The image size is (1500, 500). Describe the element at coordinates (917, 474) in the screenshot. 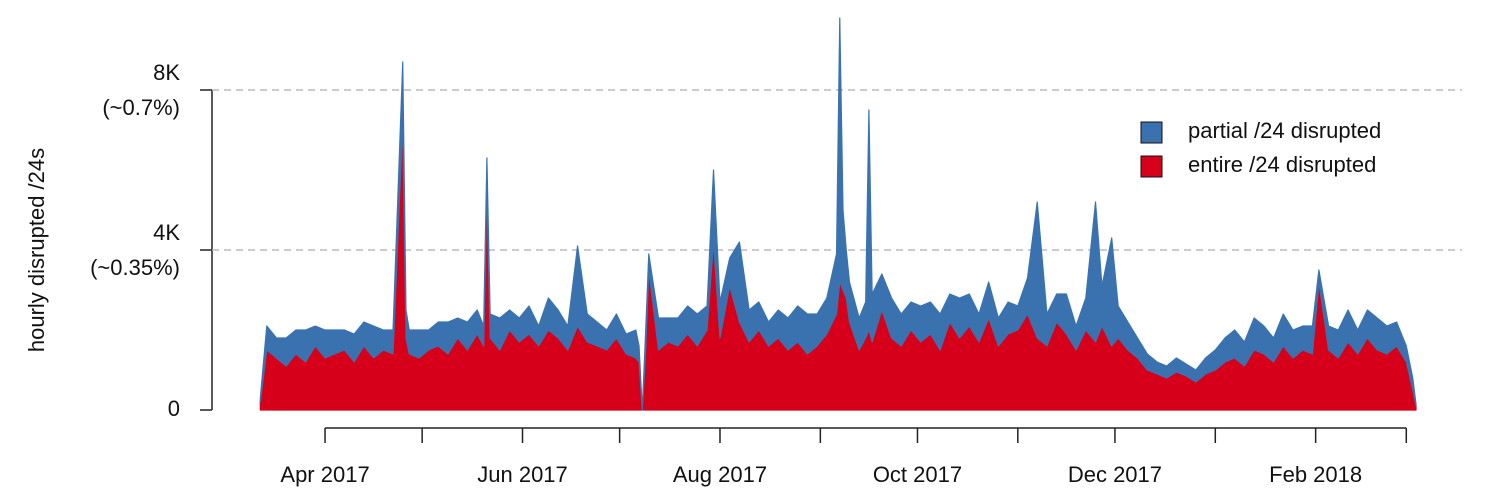

I see `x-tick-label: Oct 2017` at that location.